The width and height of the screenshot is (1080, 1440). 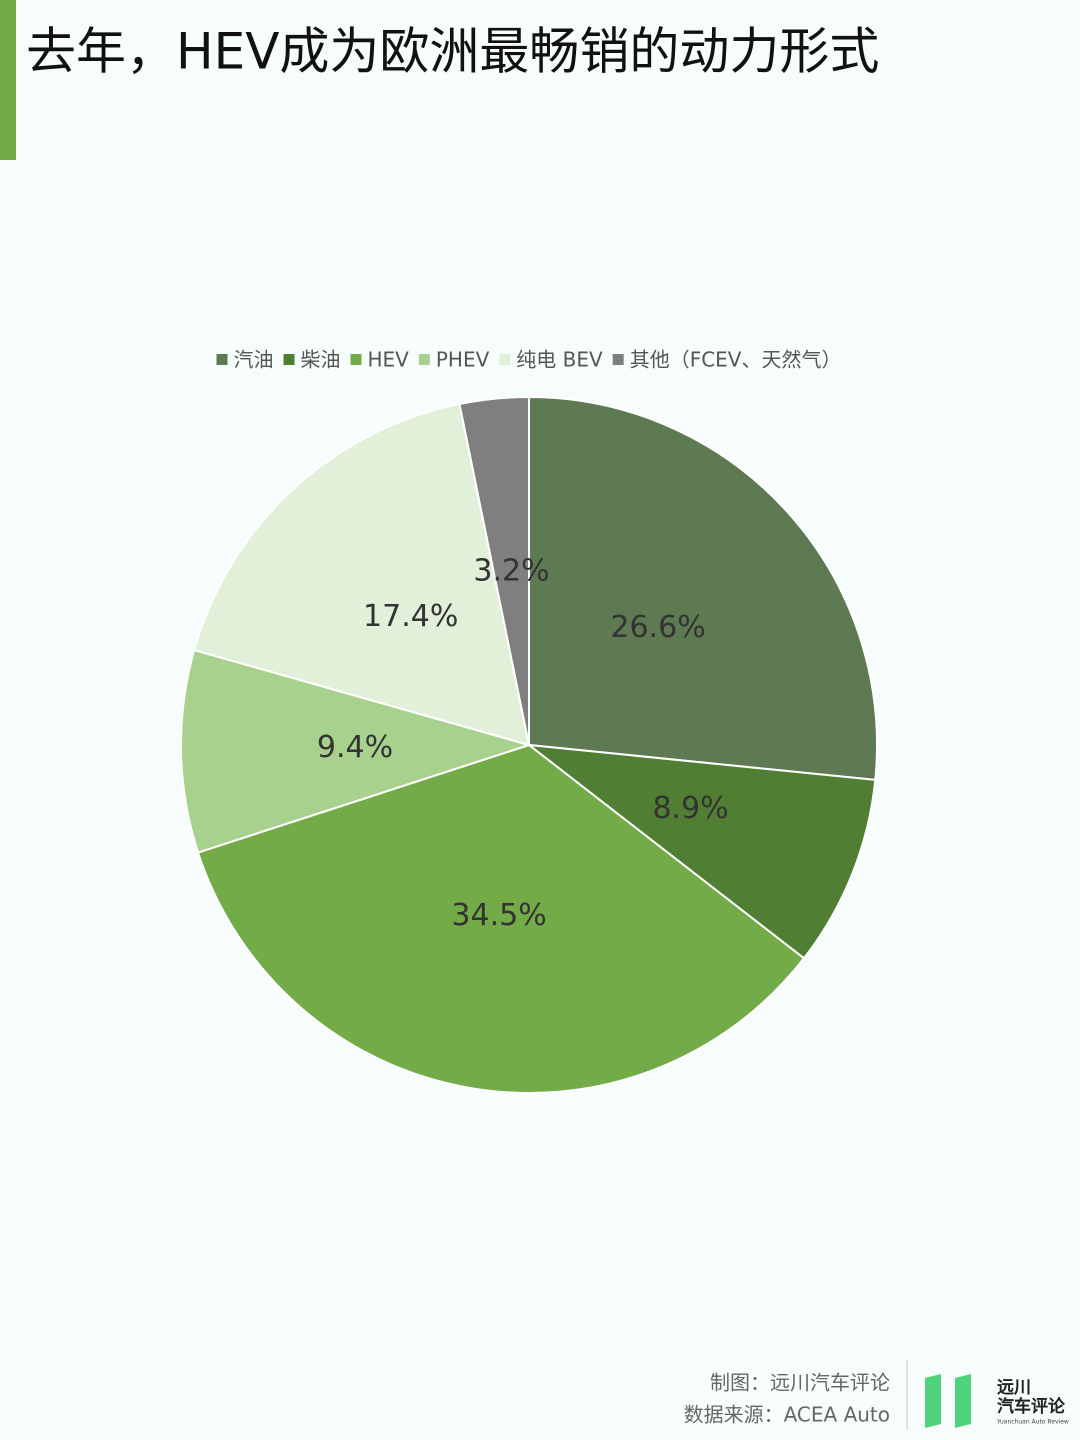 I want to click on data-label: 3.2%, so click(x=511, y=570).